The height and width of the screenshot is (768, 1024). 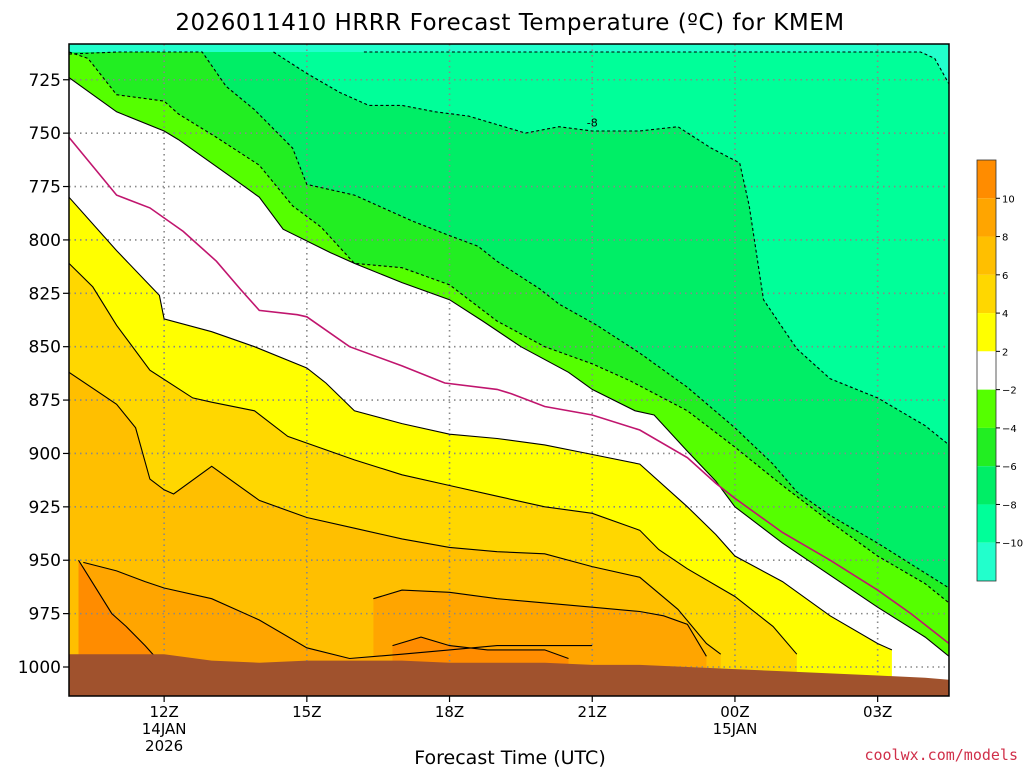 I want to click on colorbar-tick-label: 8, so click(x=1005, y=238).